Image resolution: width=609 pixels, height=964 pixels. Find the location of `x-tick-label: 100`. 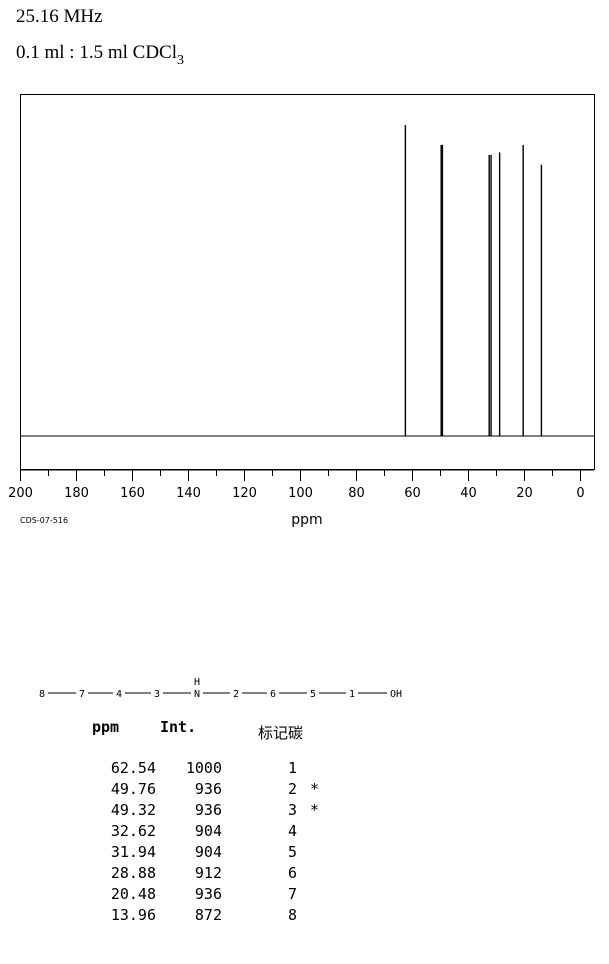

x-tick-label: 100 is located at coordinates (300, 493).